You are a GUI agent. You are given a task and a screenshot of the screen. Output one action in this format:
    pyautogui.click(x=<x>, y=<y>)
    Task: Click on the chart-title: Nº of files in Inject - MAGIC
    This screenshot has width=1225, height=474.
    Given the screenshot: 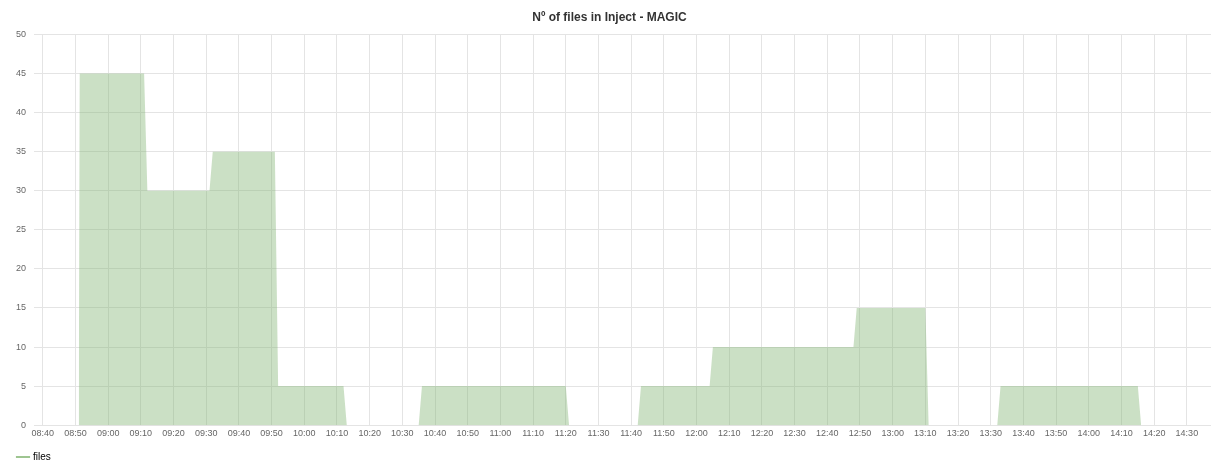 What is the action you would take?
    pyautogui.click(x=610, y=16)
    